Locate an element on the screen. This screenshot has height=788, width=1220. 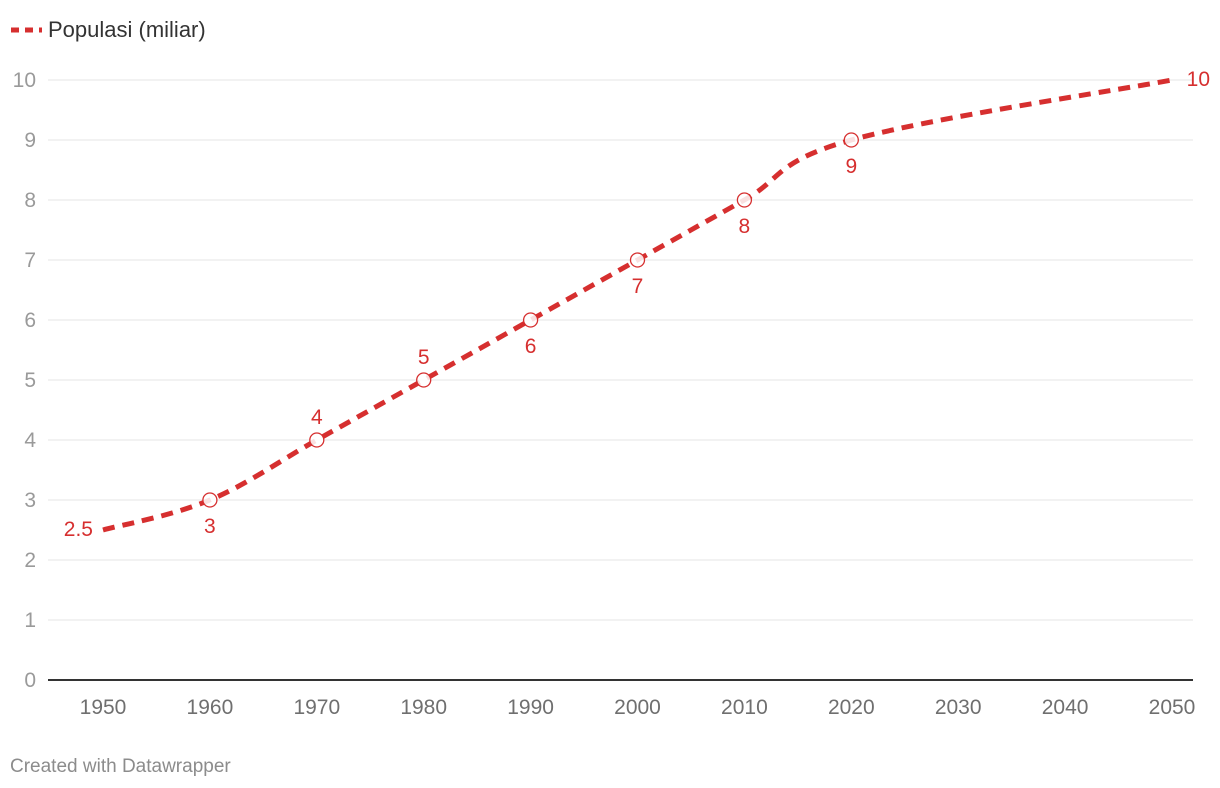
data-label: 4 is located at coordinates (317, 417).